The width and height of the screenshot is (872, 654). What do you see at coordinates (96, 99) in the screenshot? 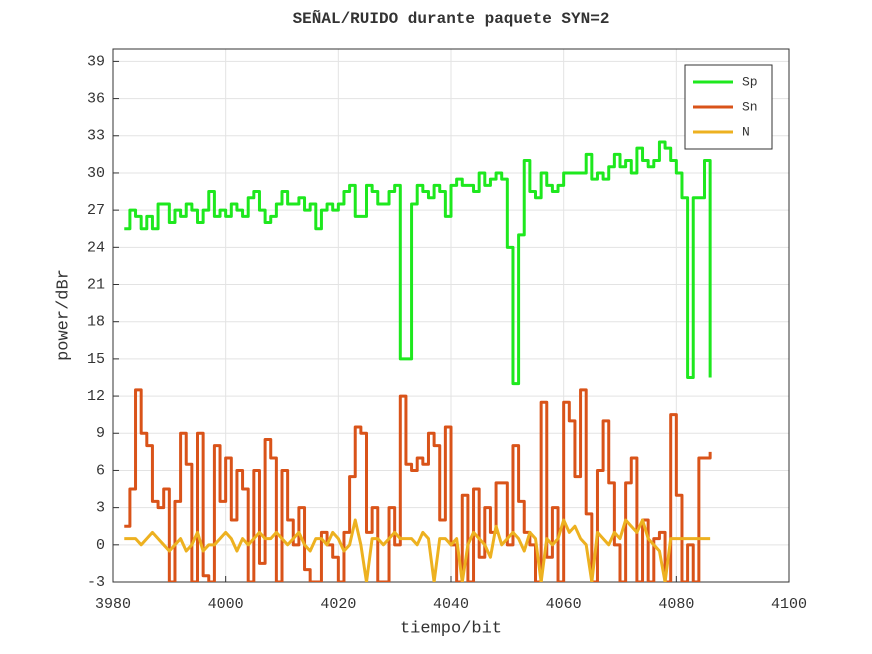
I see `y-tick-label: 36` at bounding box center [96, 99].